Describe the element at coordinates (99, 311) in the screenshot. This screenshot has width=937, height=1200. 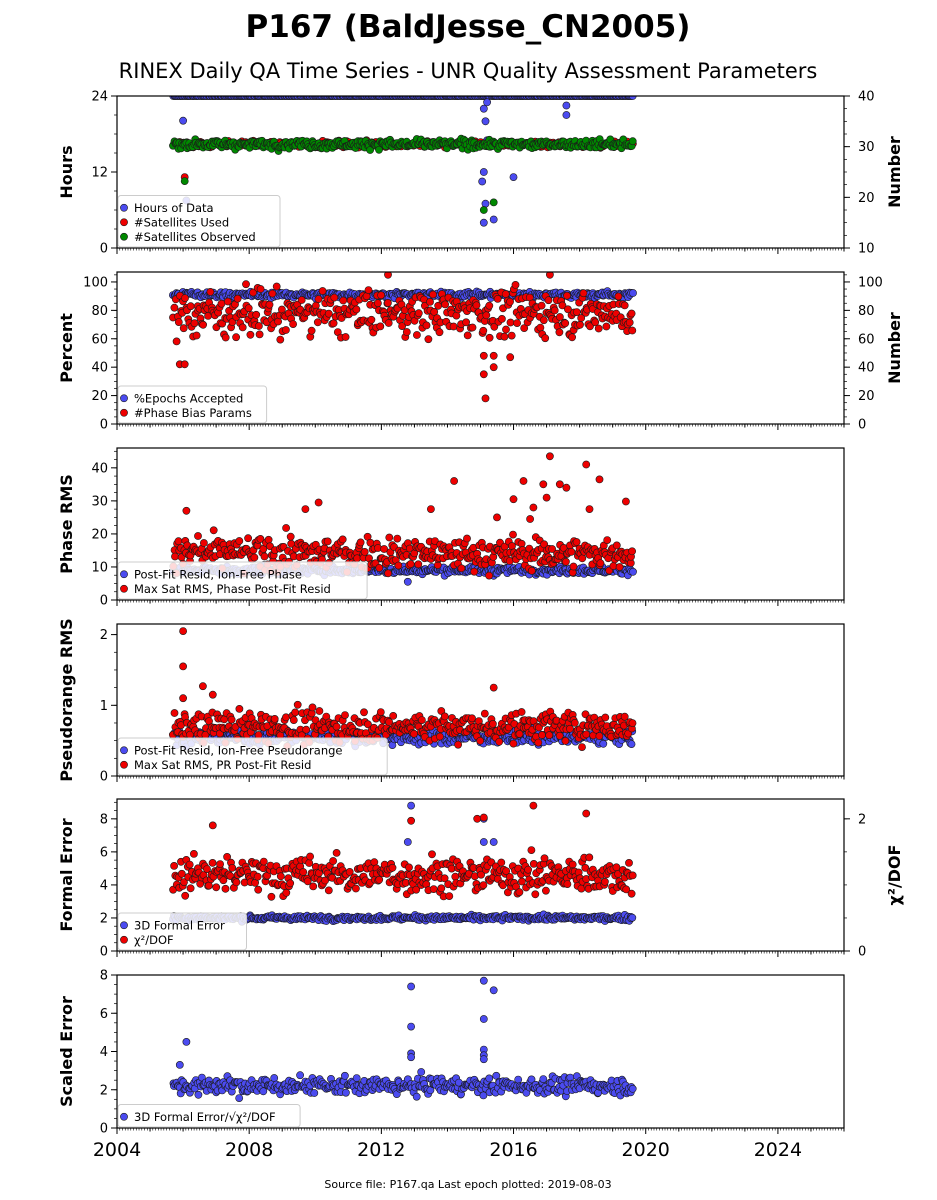
I see `y-tick-label-percent: 80` at that location.